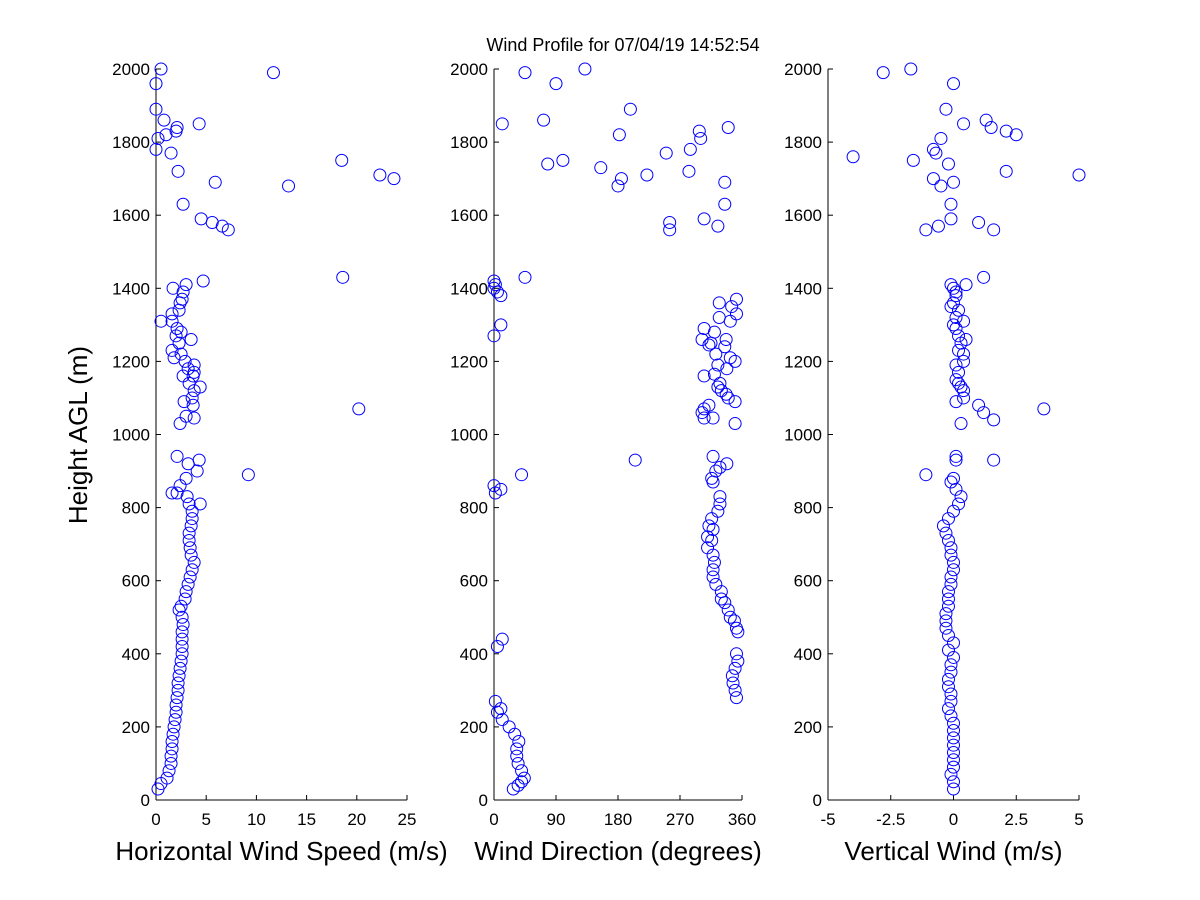  I want to click on x-tick-label: -5, so click(827, 819).